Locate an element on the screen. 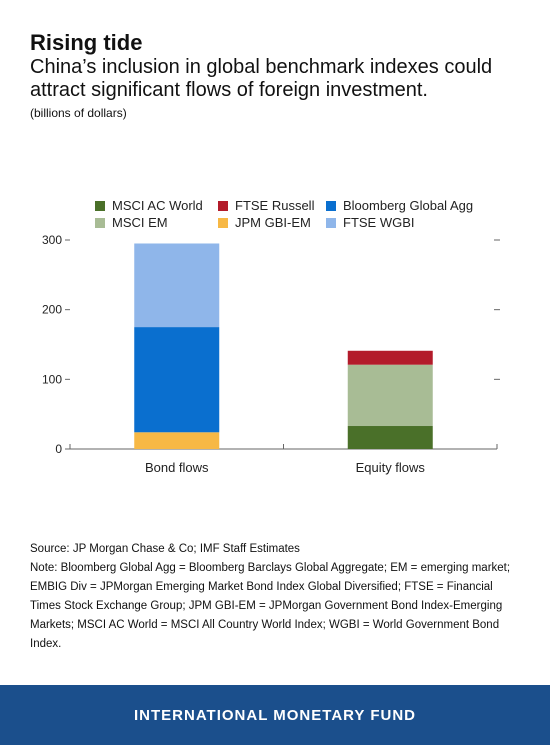  footer-org-name: INTERNATIONAL MONETARY FUND is located at coordinates (275, 715).